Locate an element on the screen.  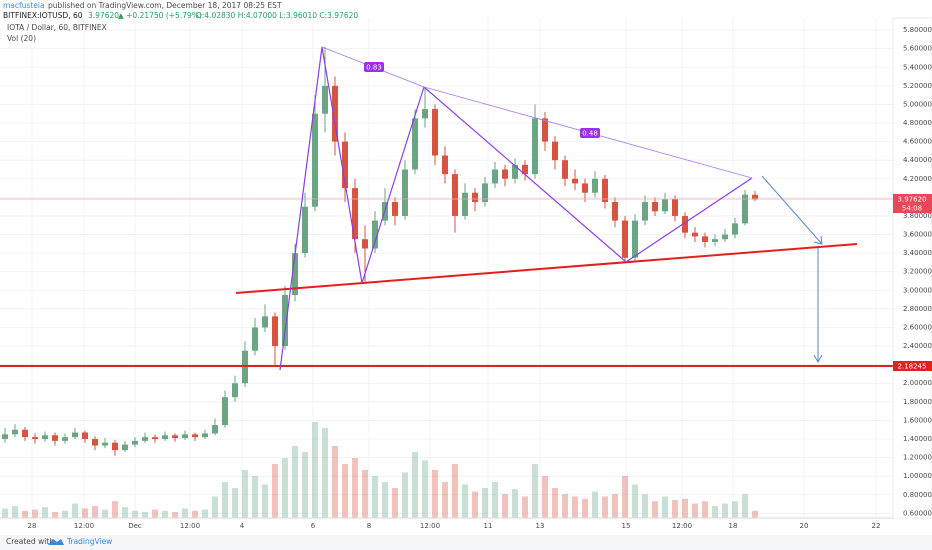
y-tick-label: 3.00000 is located at coordinates (917, 290).